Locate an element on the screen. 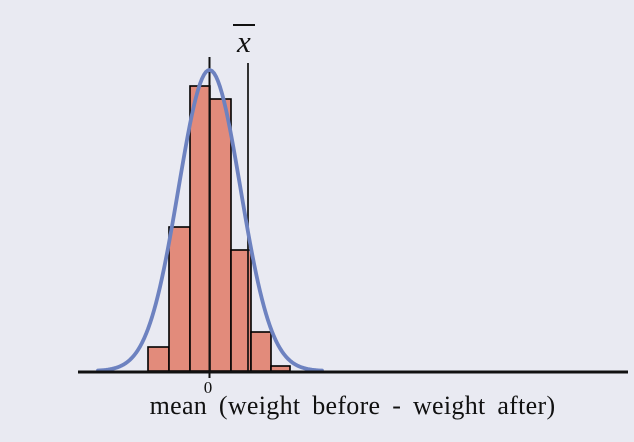 The width and height of the screenshot is (634, 442). zero-tick-label: 0 is located at coordinates (208, 387).